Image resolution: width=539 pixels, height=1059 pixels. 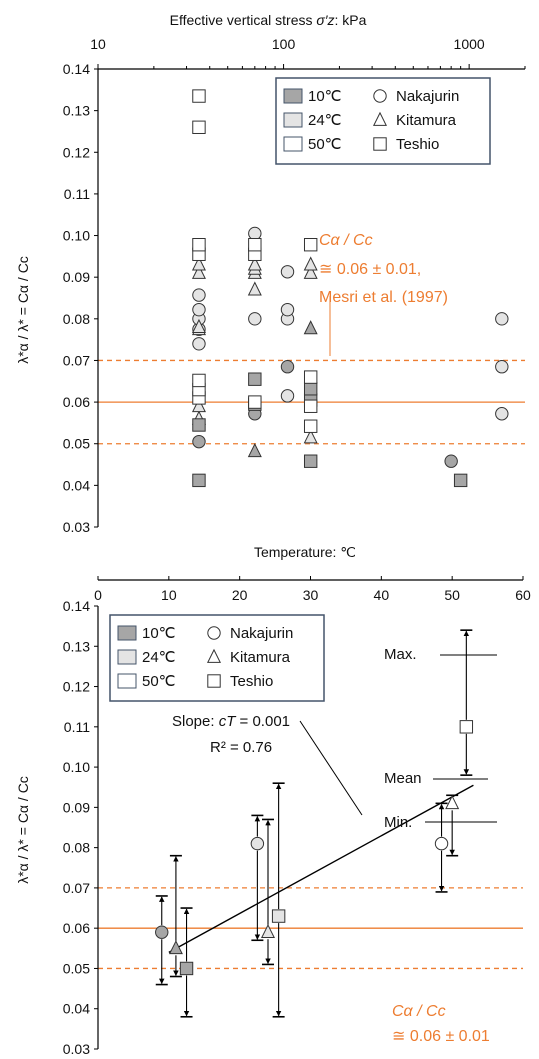 I want to click on x-tick-label: 10, so click(x=98, y=44).